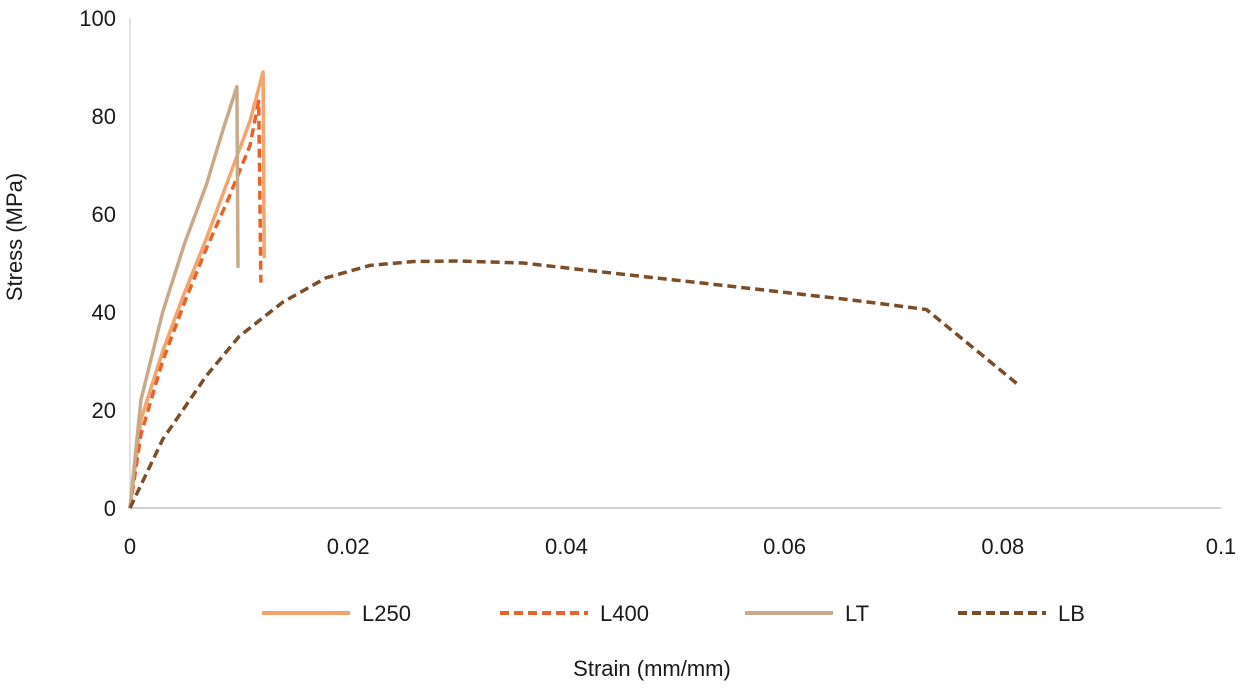 This screenshot has height=693, width=1241. I want to click on series-line-l250, so click(197, 289).